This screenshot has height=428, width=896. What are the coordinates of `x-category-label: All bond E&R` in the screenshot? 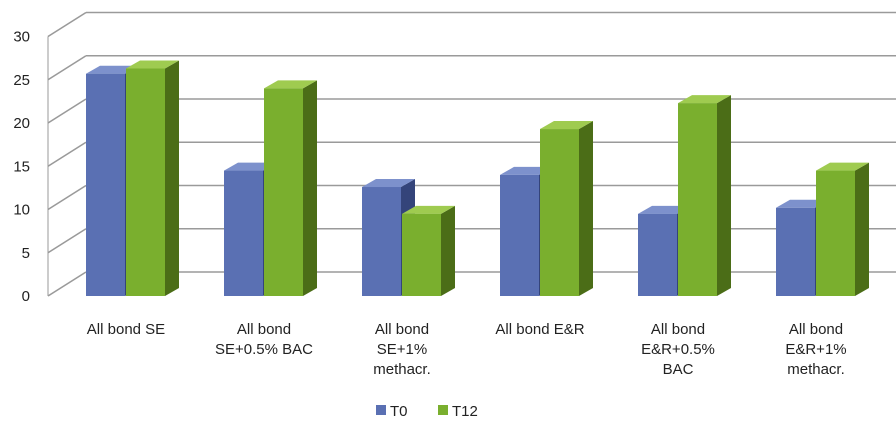 It's located at (539, 329).